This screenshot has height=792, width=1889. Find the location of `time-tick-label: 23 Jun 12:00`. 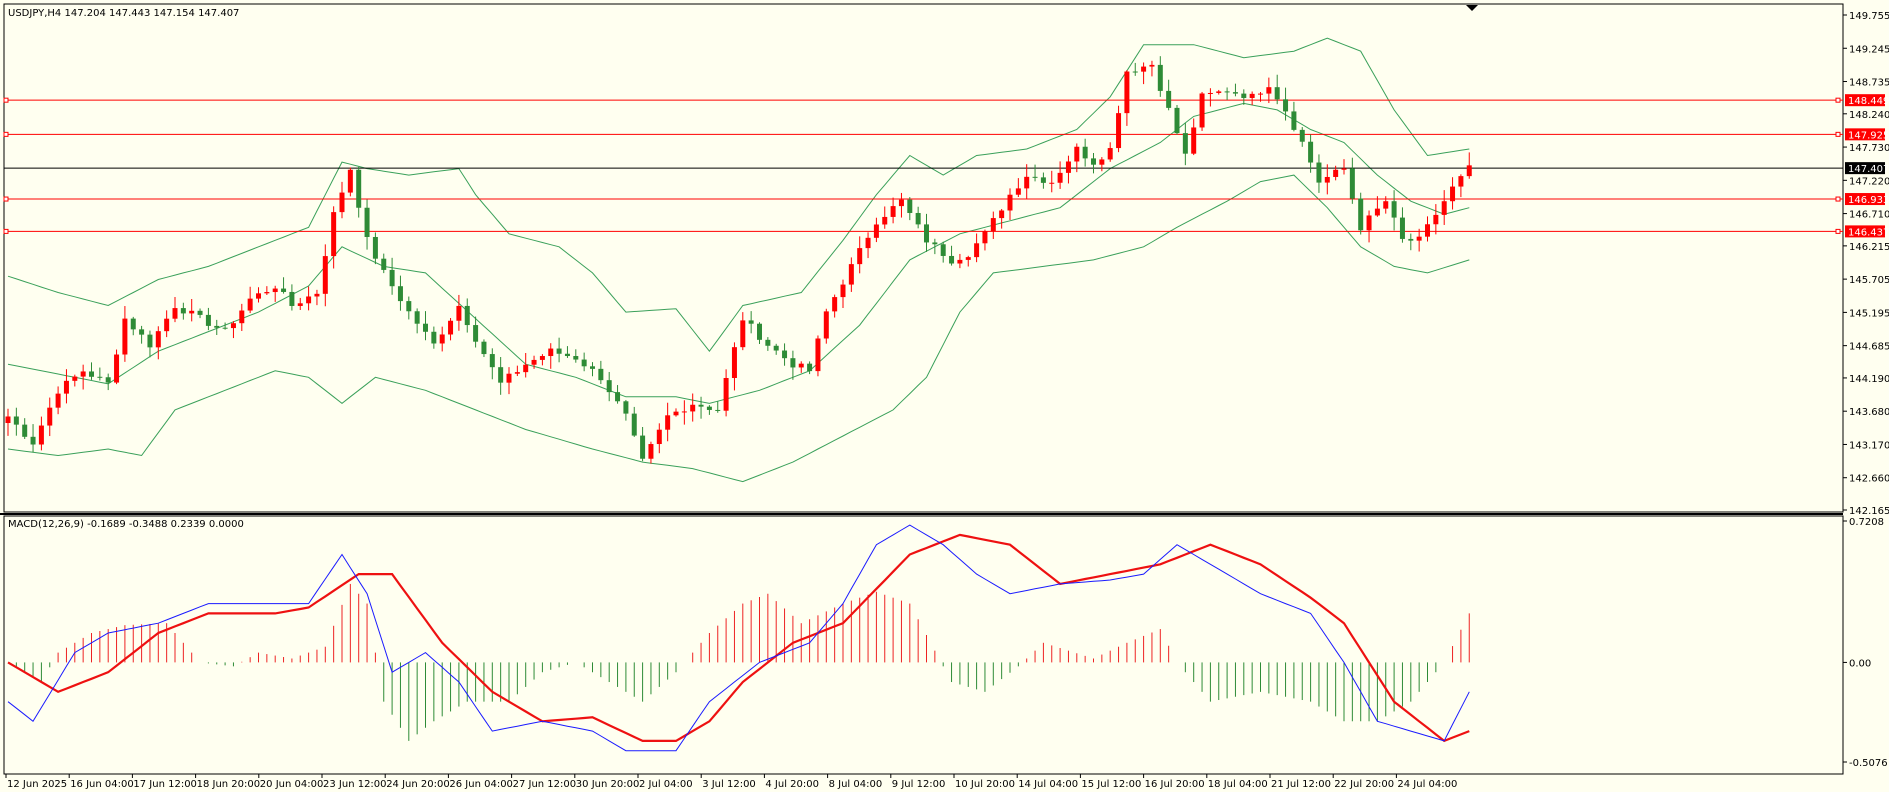

time-tick-label: 23 Jun 12:00 is located at coordinates (355, 784).